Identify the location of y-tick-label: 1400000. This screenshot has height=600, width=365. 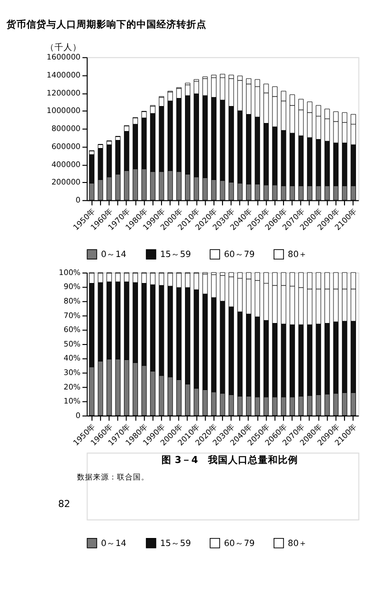
(63, 75).